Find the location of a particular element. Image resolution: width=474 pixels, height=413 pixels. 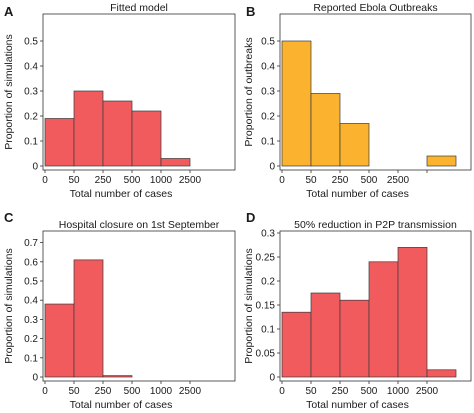

y-tick-label: 0.05 is located at coordinates (266, 354).